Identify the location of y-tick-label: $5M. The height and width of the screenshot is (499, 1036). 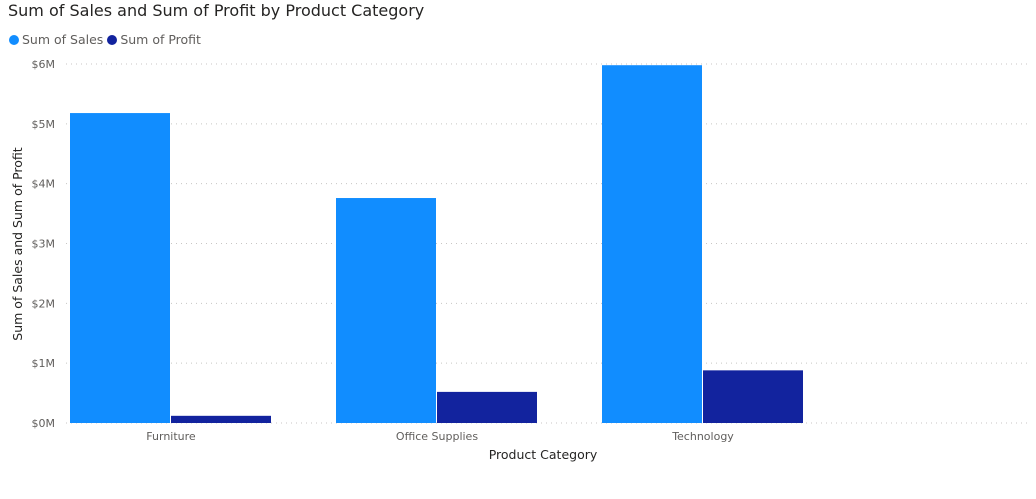
(44, 124).